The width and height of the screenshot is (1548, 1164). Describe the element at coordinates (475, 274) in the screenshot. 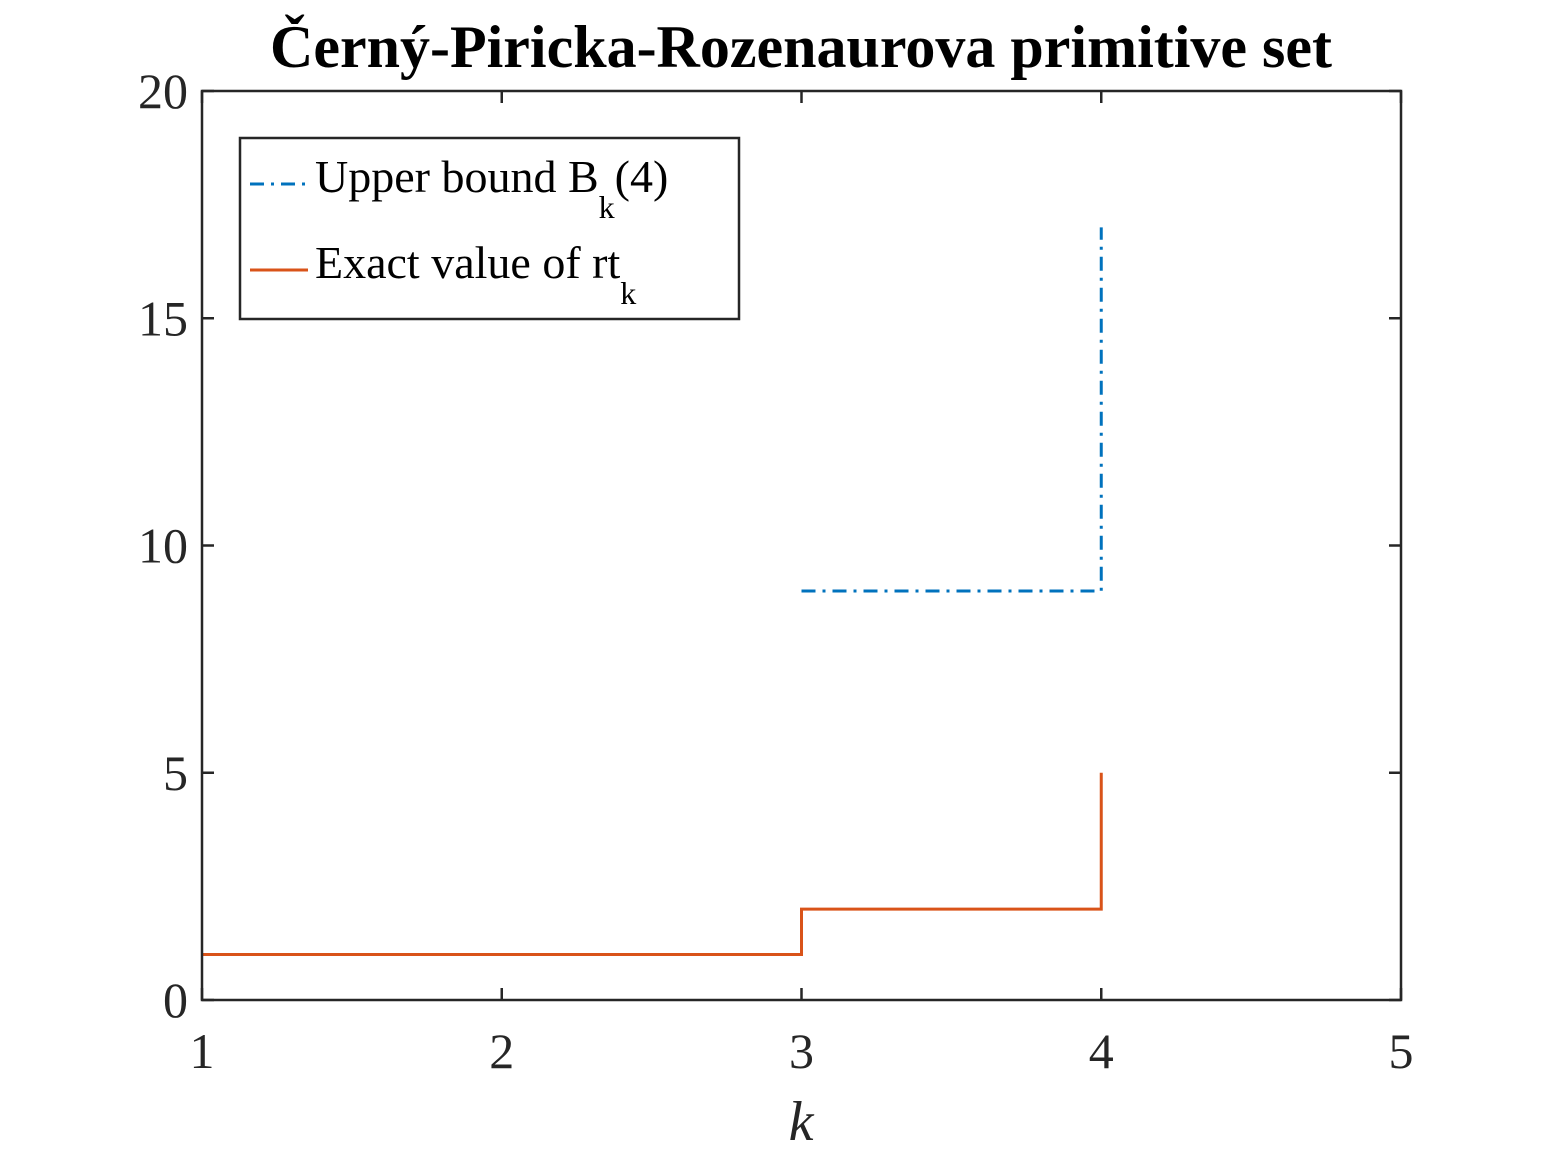

I see `legend-label-2: Exact value of rtk` at that location.